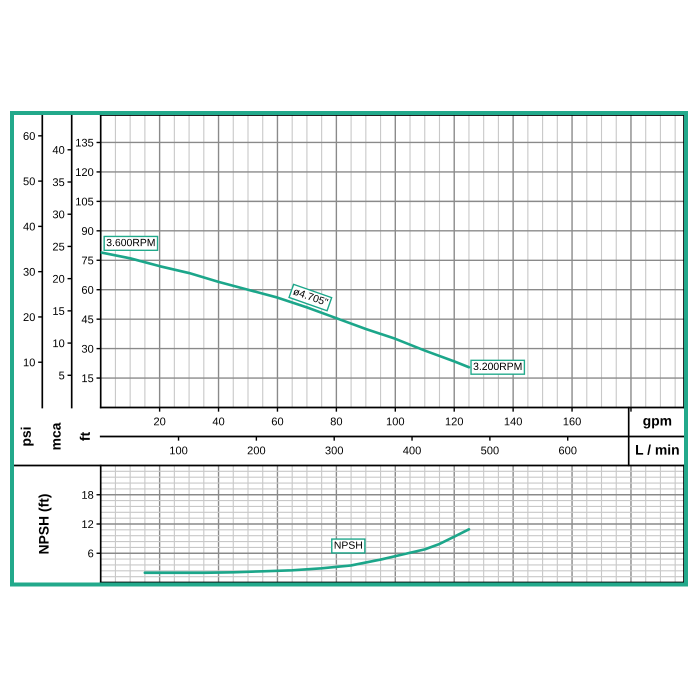 The image size is (700, 700). I want to click on x2-tick-label: 300, so click(334, 450).